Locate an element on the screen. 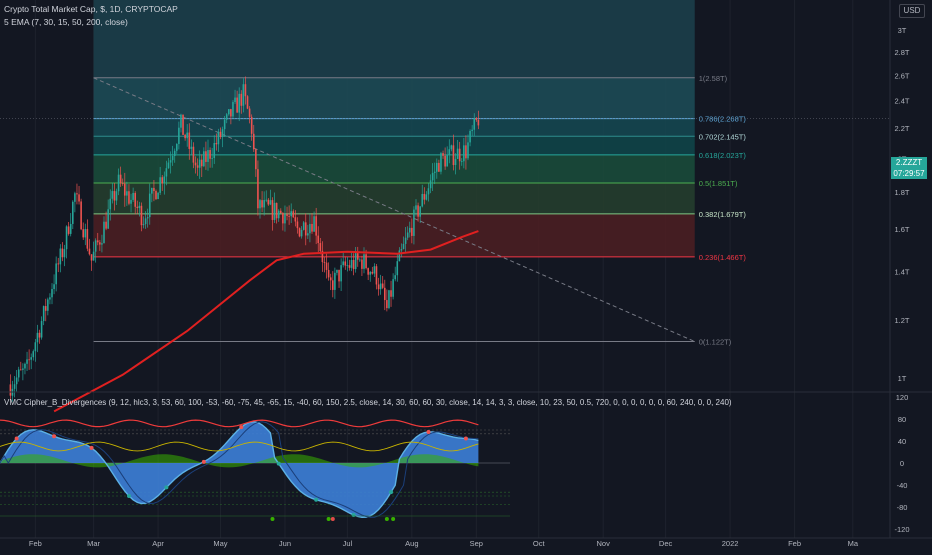 The image size is (932, 555). indicator-axis-tick-label: -80 is located at coordinates (902, 507).